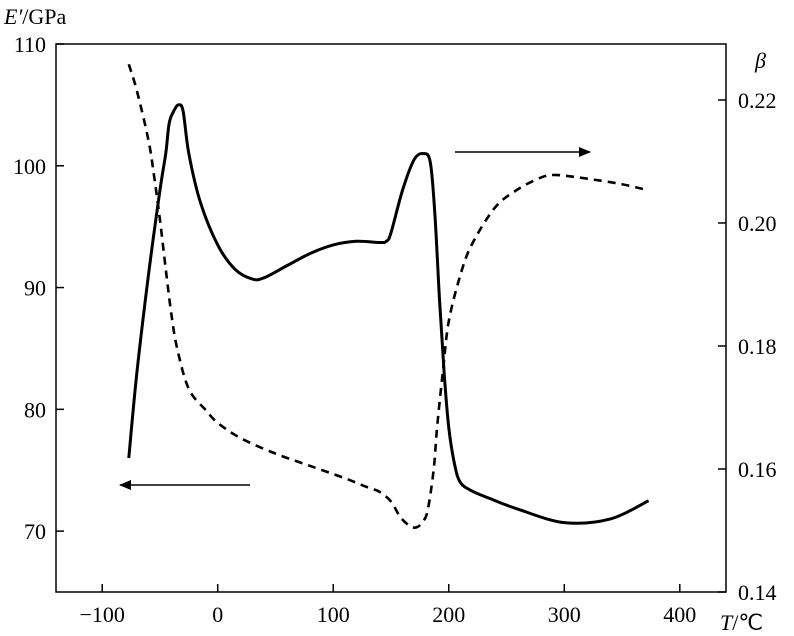 This screenshot has width=794, height=636. Describe the element at coordinates (679, 614) in the screenshot. I see `x-tick-label: 400` at that location.